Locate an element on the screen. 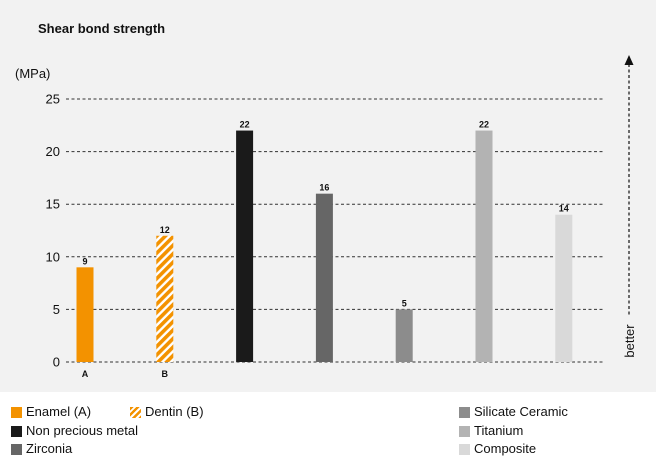 The width and height of the screenshot is (668, 459). legend-item-silicate-ceramic: Silicate Ceramic is located at coordinates (513, 412).